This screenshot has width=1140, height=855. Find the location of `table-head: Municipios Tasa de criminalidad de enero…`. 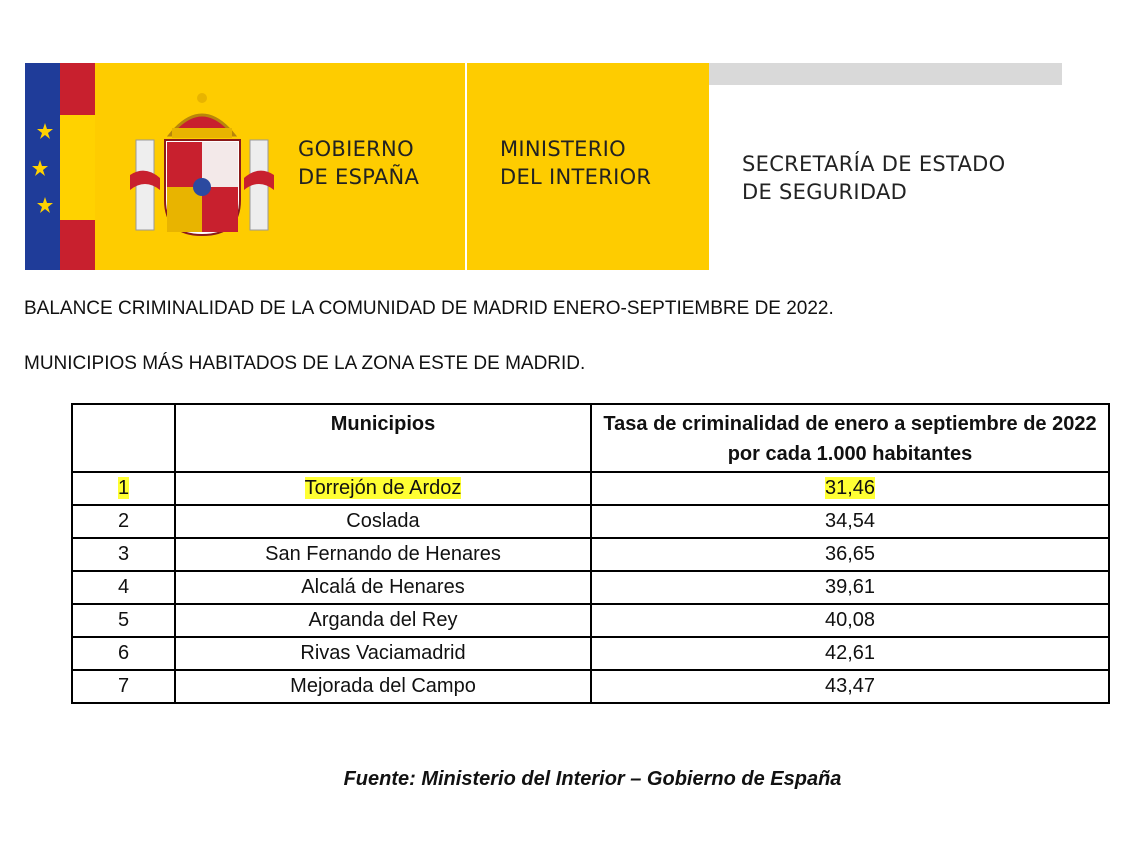

table-head: Municipios Tasa de criminalidad de enero… is located at coordinates (590, 438).